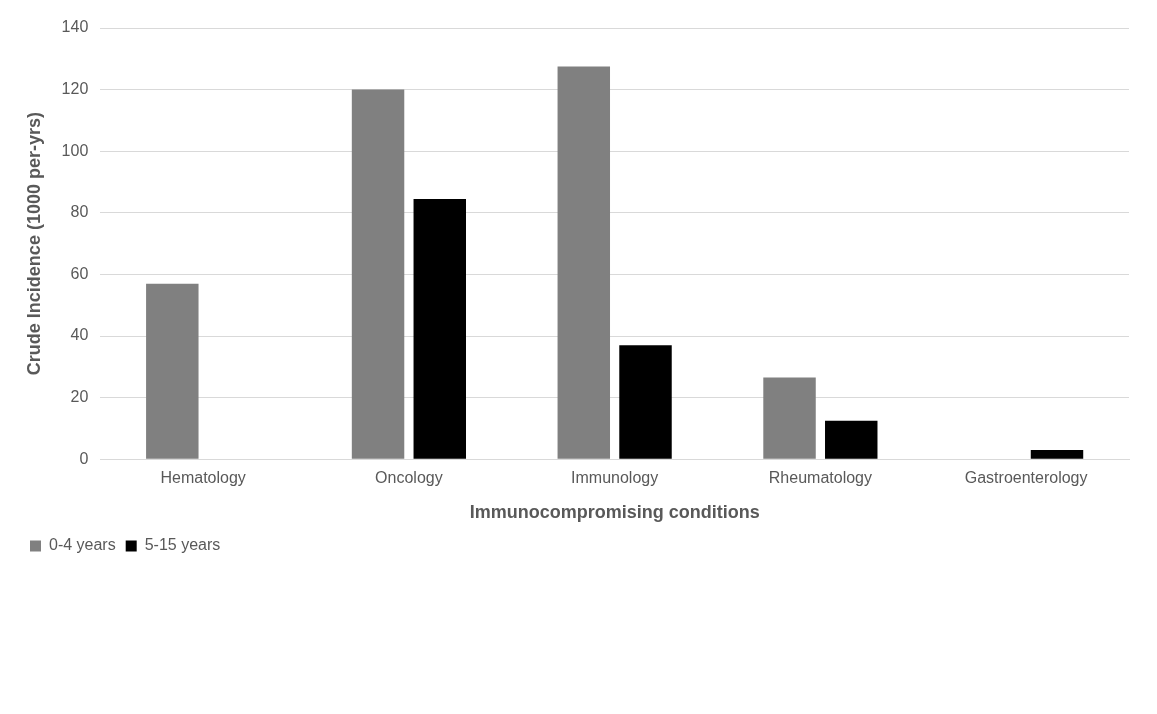 The height and width of the screenshot is (714, 1157). I want to click on y-tick-label: 40, so click(79, 335).